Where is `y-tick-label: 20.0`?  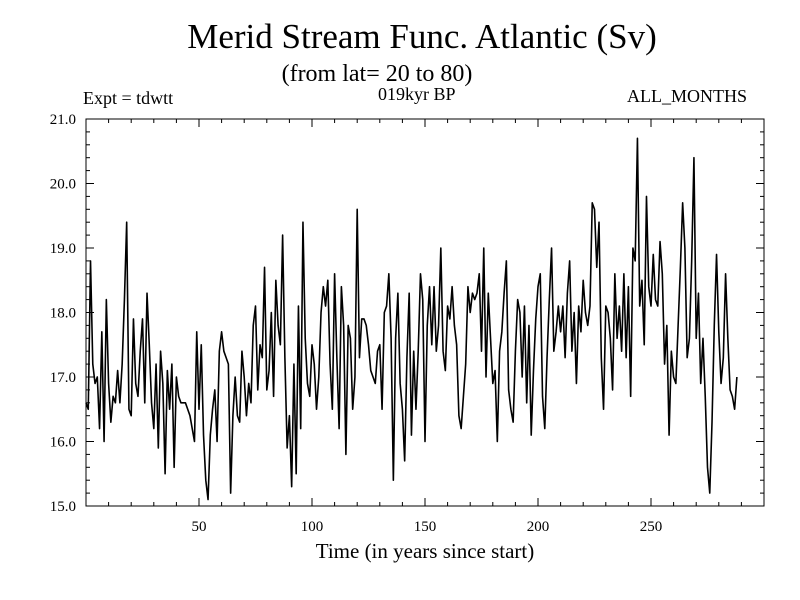
y-tick-label: 20.0 is located at coordinates (63, 185).